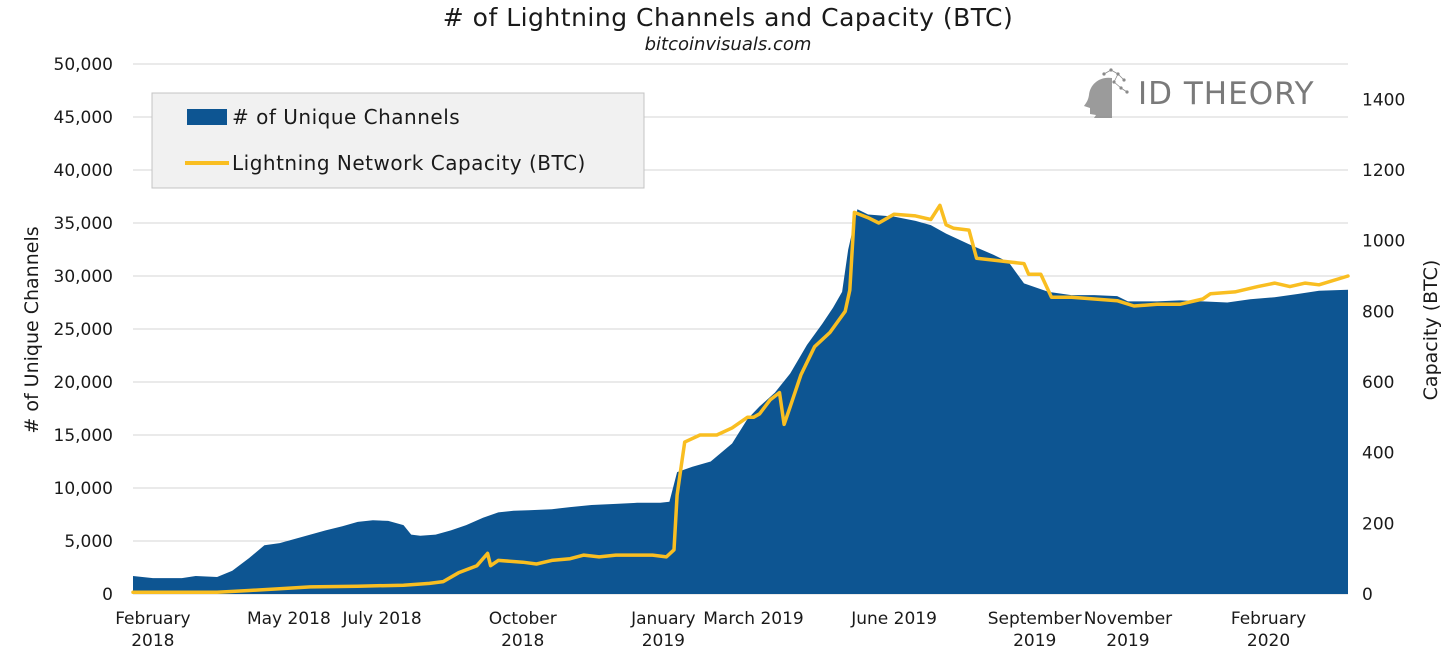 Image resolution: width=1456 pixels, height=670 pixels. I want to click on x-tick-label: March 2019, so click(753, 619).